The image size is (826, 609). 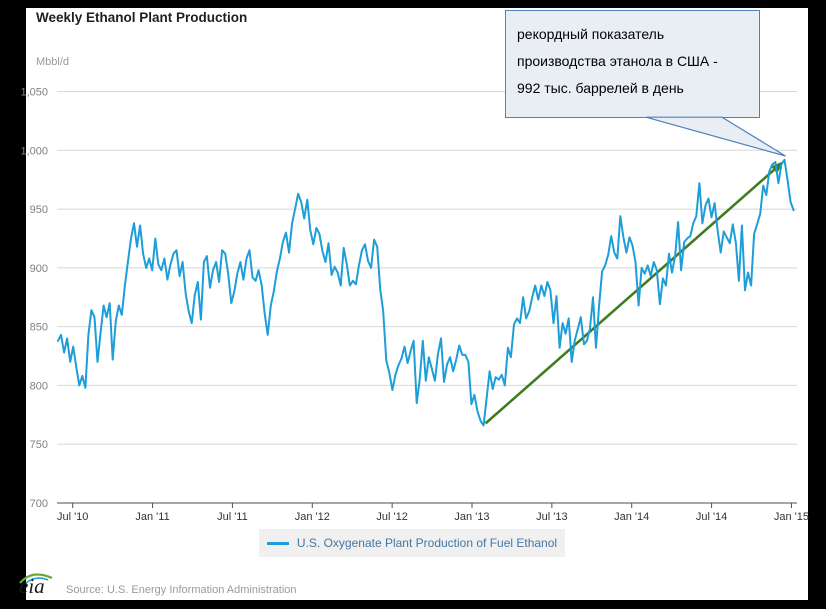 What do you see at coordinates (36, 578) in the screenshot?
I see `eia-logo-swoosh-icon` at bounding box center [36, 578].